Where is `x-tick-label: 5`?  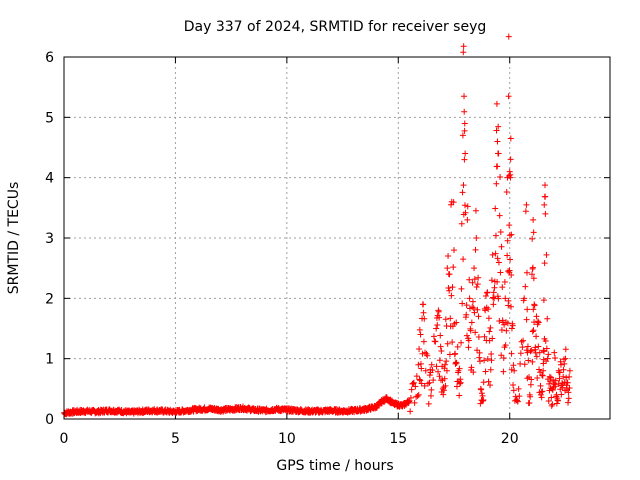
x-tick-label: 5 is located at coordinates (175, 439).